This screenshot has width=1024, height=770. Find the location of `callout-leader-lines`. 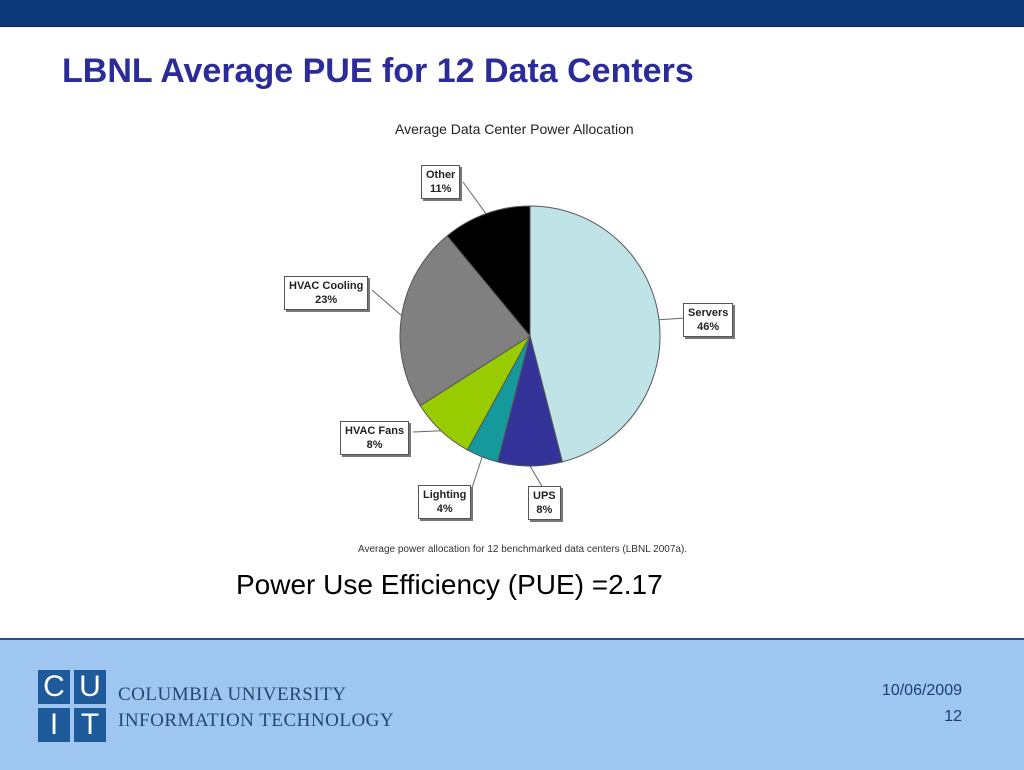

callout-leader-lines is located at coordinates (529, 335).